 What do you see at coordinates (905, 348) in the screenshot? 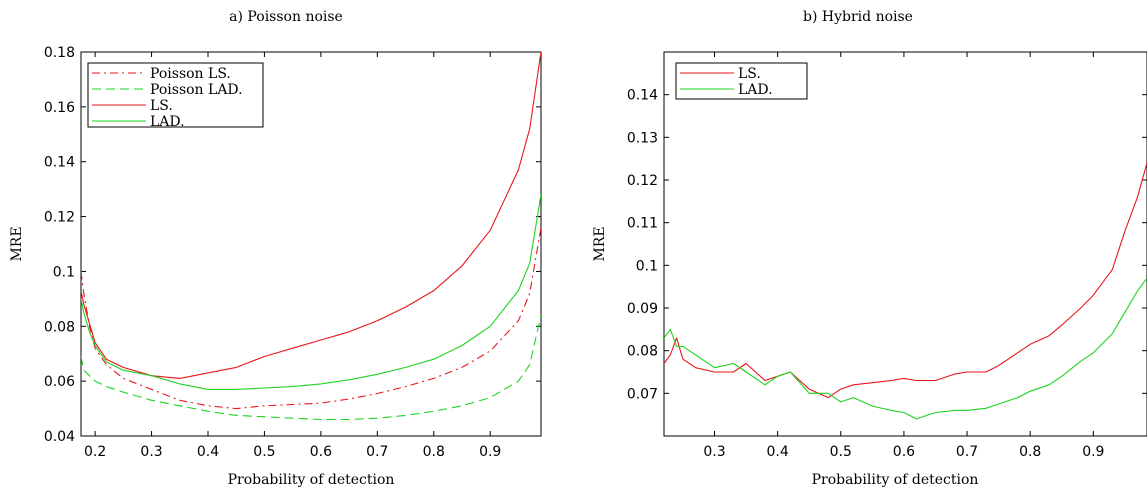
I see `series-line-lad` at bounding box center [905, 348].